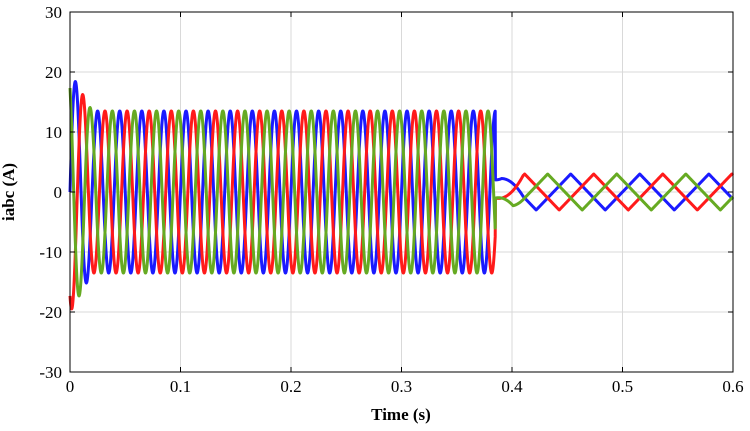 The width and height of the screenshot is (750, 431). I want to click on x-tick-label: 0.3, so click(401, 386).